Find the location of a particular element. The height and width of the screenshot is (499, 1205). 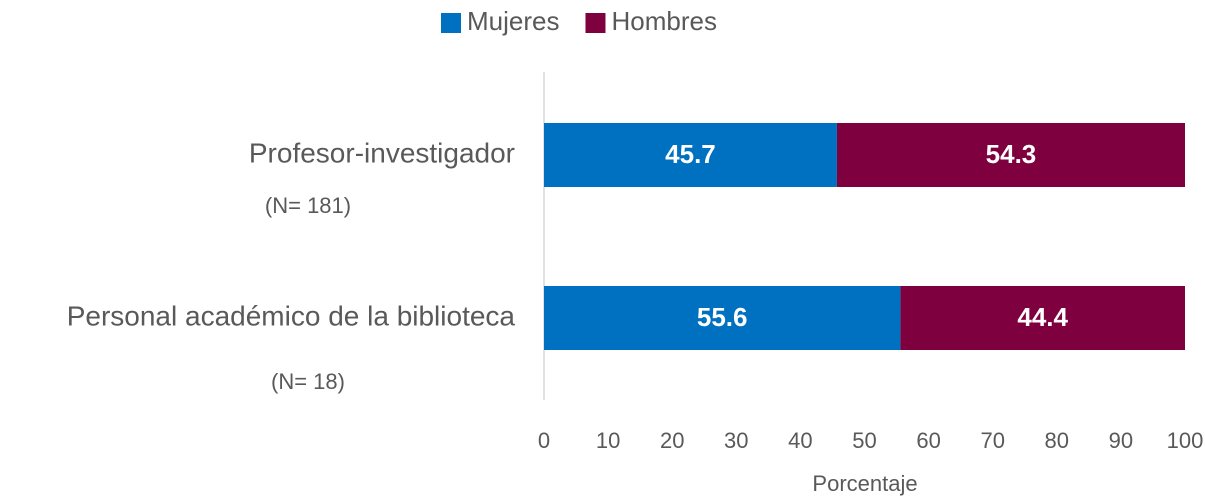

x-tick-label: 50 is located at coordinates (864, 440).